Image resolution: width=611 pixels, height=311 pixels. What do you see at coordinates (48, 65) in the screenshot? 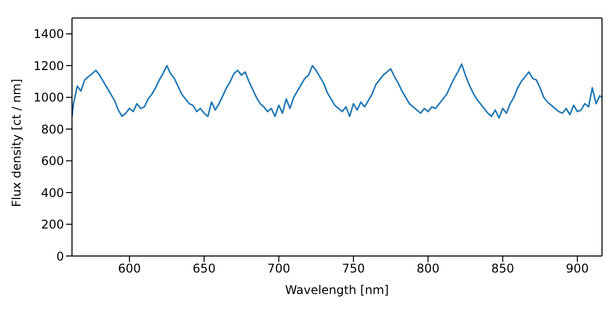
I see `y-tick-label: 1200` at bounding box center [48, 65].